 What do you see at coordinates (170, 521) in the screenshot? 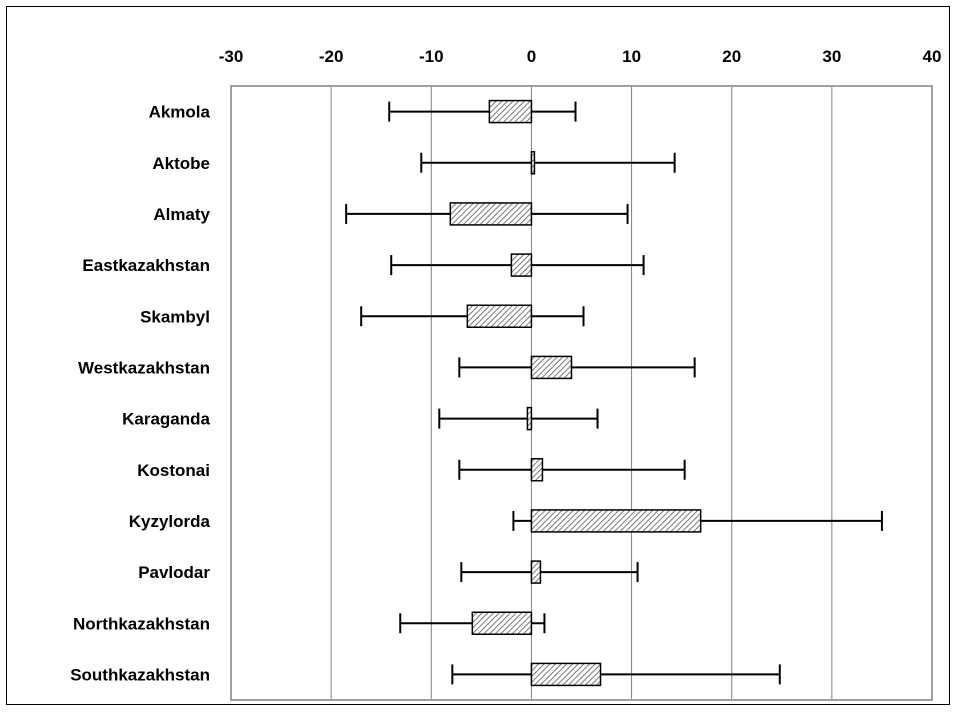
I see `category-label: Kyzylorda` at bounding box center [170, 521].